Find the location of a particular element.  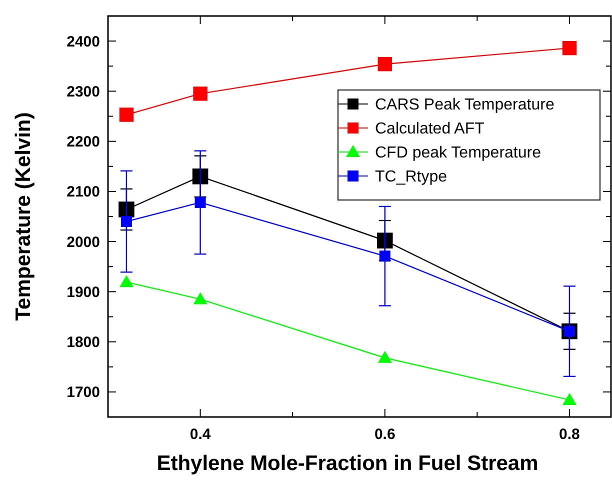

x-tick-label: 0.6 is located at coordinates (385, 434).